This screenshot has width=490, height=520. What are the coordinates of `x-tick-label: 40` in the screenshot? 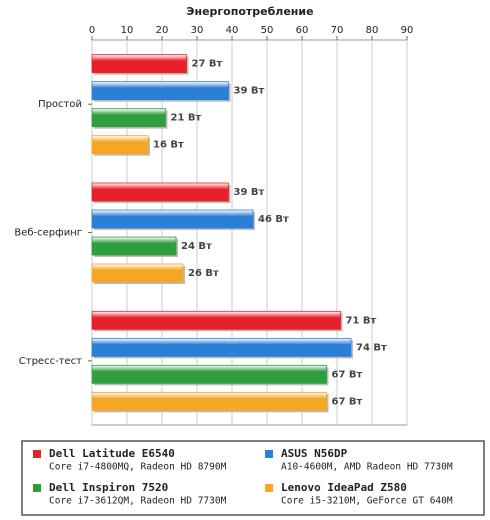 It's located at (232, 30).